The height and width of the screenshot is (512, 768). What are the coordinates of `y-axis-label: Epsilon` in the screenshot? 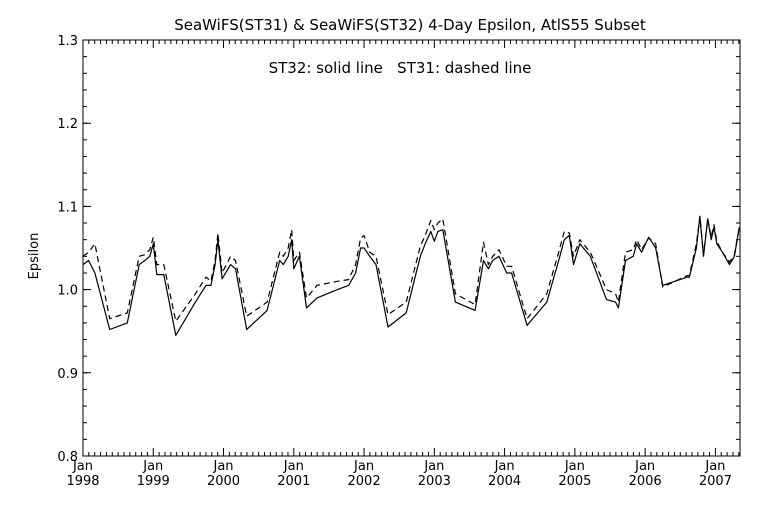 It's located at (34, 256).